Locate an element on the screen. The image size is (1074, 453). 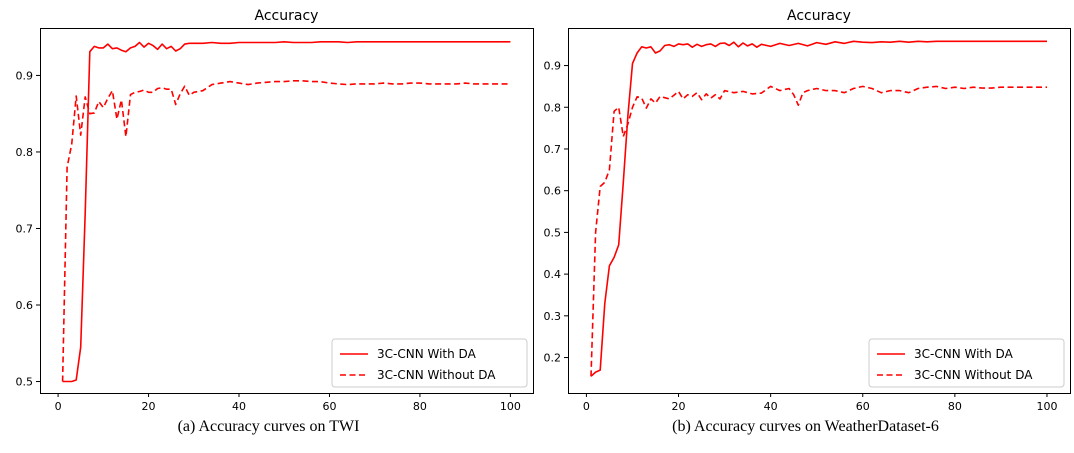
y-tick-label: 0.3 is located at coordinates (553, 316).